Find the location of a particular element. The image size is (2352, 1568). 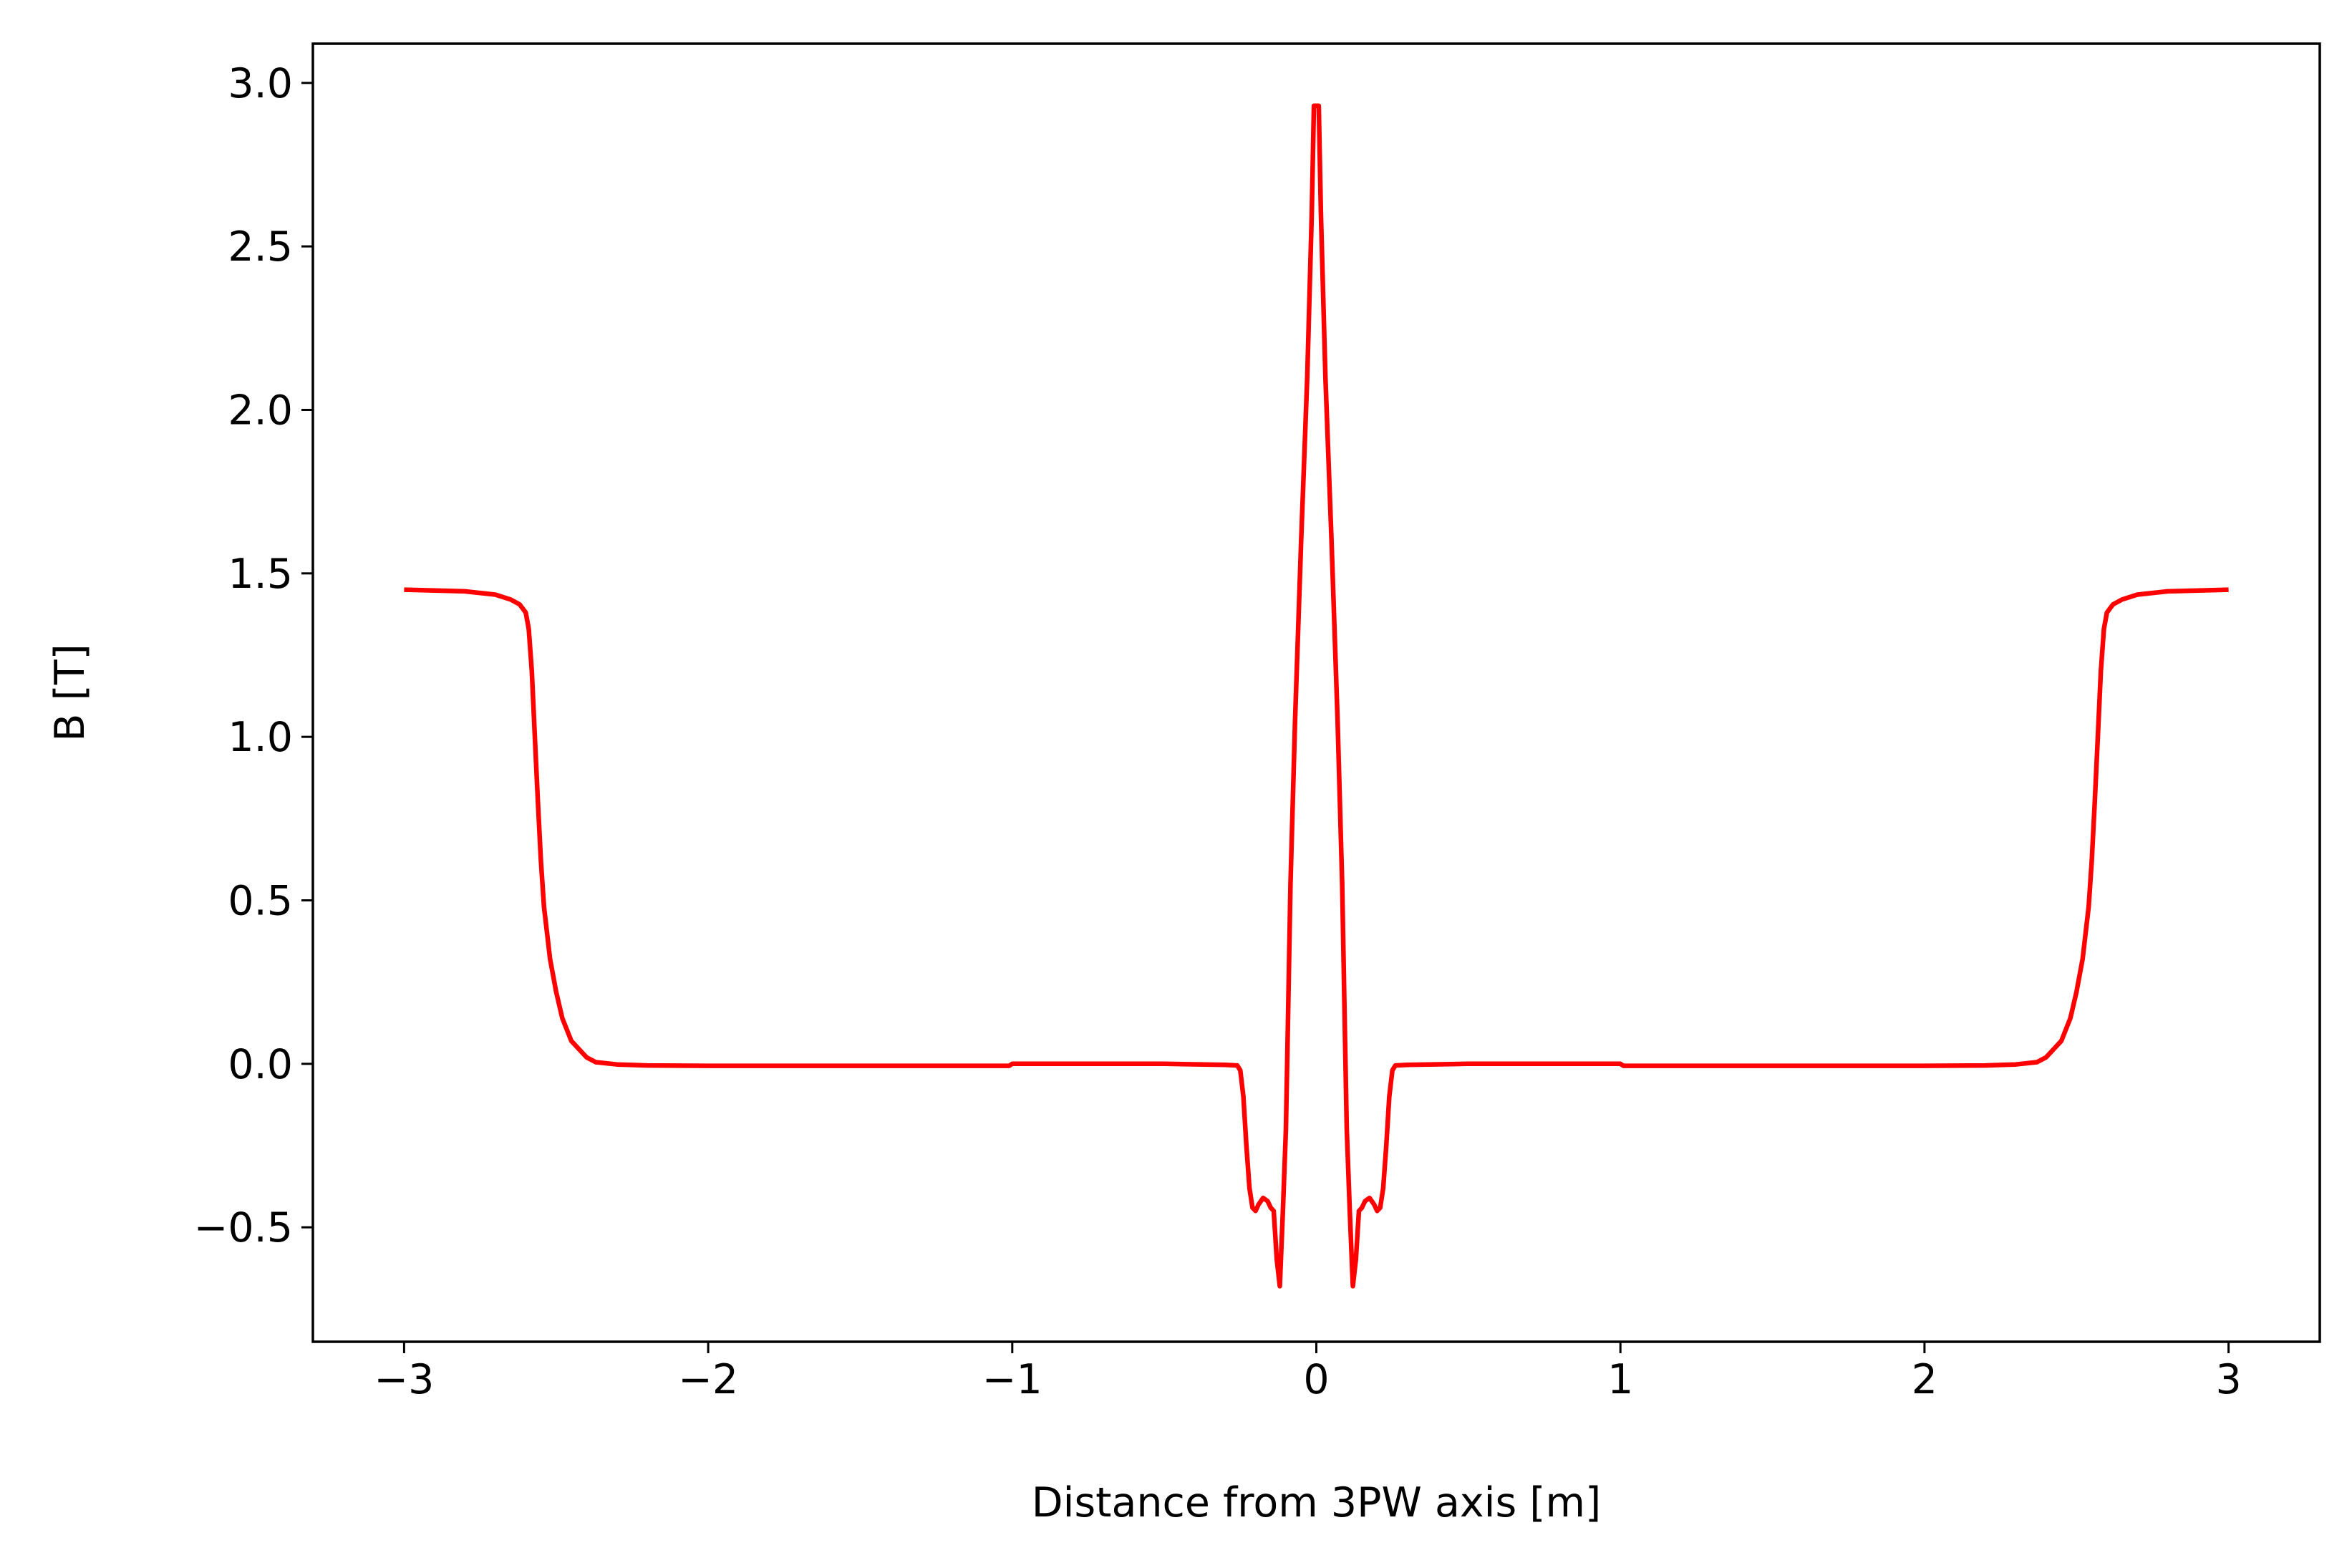

y-tick-label: 2.5 is located at coordinates (260, 247).